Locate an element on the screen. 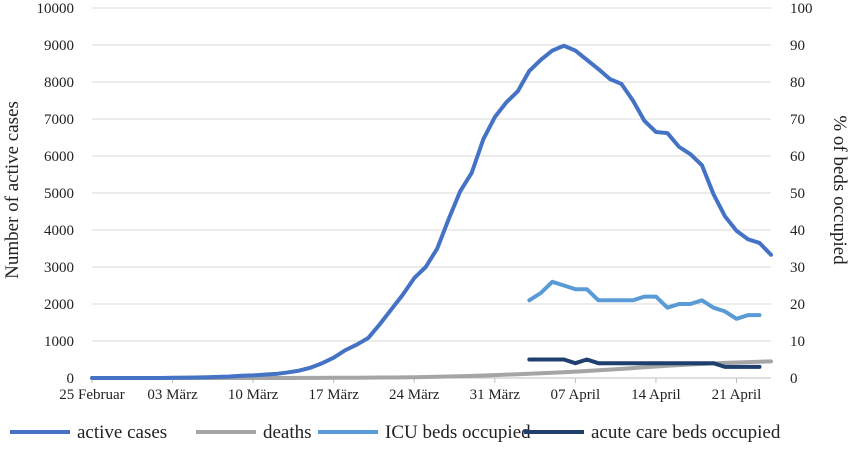 The image size is (850, 449). legend-label: ICU beds occupied is located at coordinates (458, 432).